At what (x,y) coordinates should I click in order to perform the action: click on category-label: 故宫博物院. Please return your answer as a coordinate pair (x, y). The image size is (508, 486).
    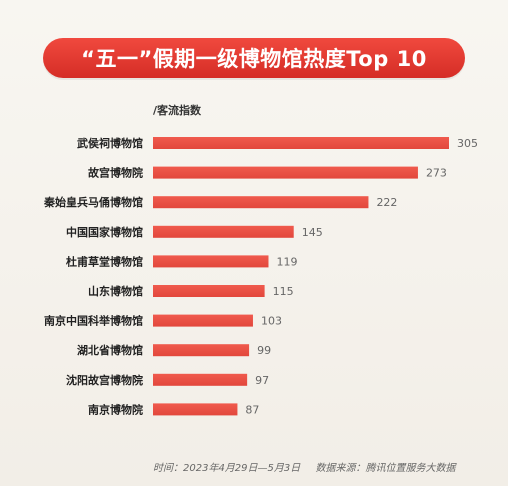
    Looking at the image, I should click on (115, 173).